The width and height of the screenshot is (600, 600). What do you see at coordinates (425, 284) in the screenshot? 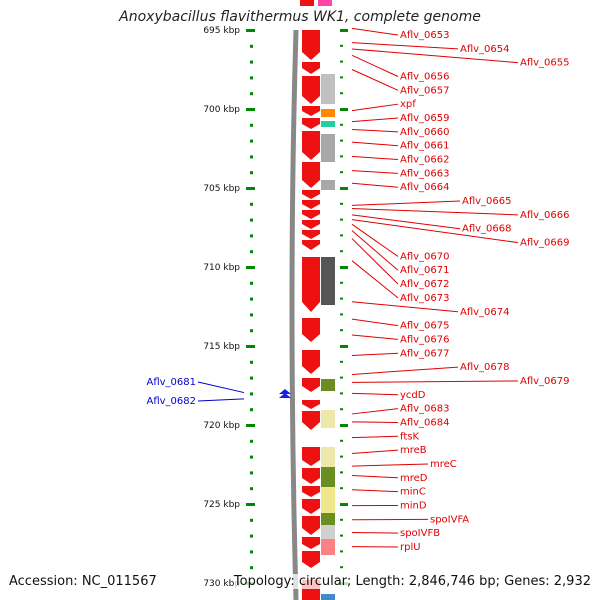
I see `gene-label: Aflv_0672` at bounding box center [425, 284].